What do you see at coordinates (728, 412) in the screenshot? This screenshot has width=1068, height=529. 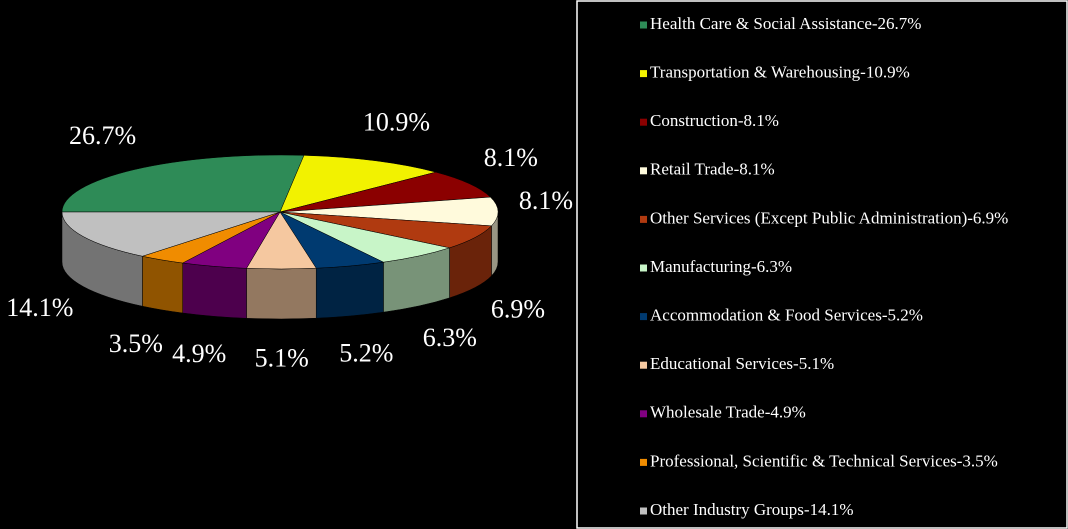 I see `legend-label: Wholesale Trade-4.9%` at bounding box center [728, 412].